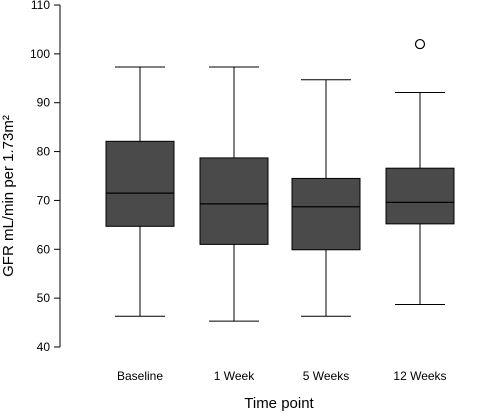  Describe the element at coordinates (420, 44) in the screenshot. I see `outlier-point` at that location.